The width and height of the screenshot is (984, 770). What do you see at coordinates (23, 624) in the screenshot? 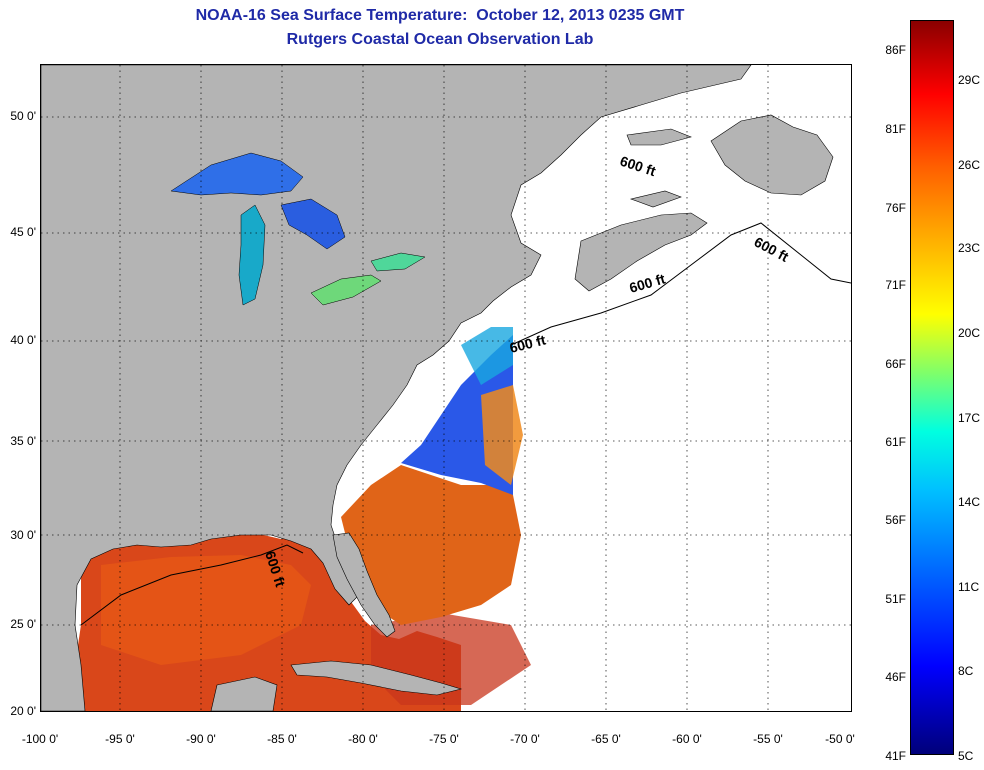
I see `y-tick-label: 25 0'` at bounding box center [23, 624].